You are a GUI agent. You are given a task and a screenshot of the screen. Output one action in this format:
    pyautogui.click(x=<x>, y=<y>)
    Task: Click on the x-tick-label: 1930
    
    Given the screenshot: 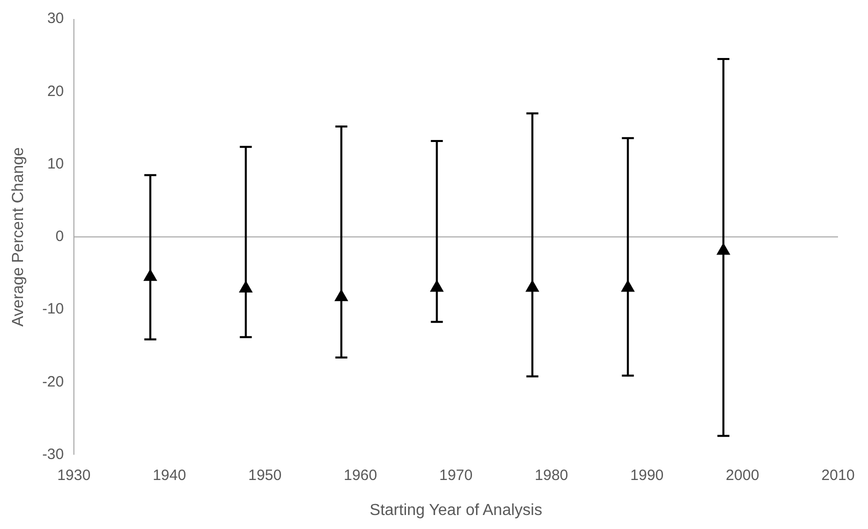 What is the action you would take?
    pyautogui.click(x=74, y=475)
    